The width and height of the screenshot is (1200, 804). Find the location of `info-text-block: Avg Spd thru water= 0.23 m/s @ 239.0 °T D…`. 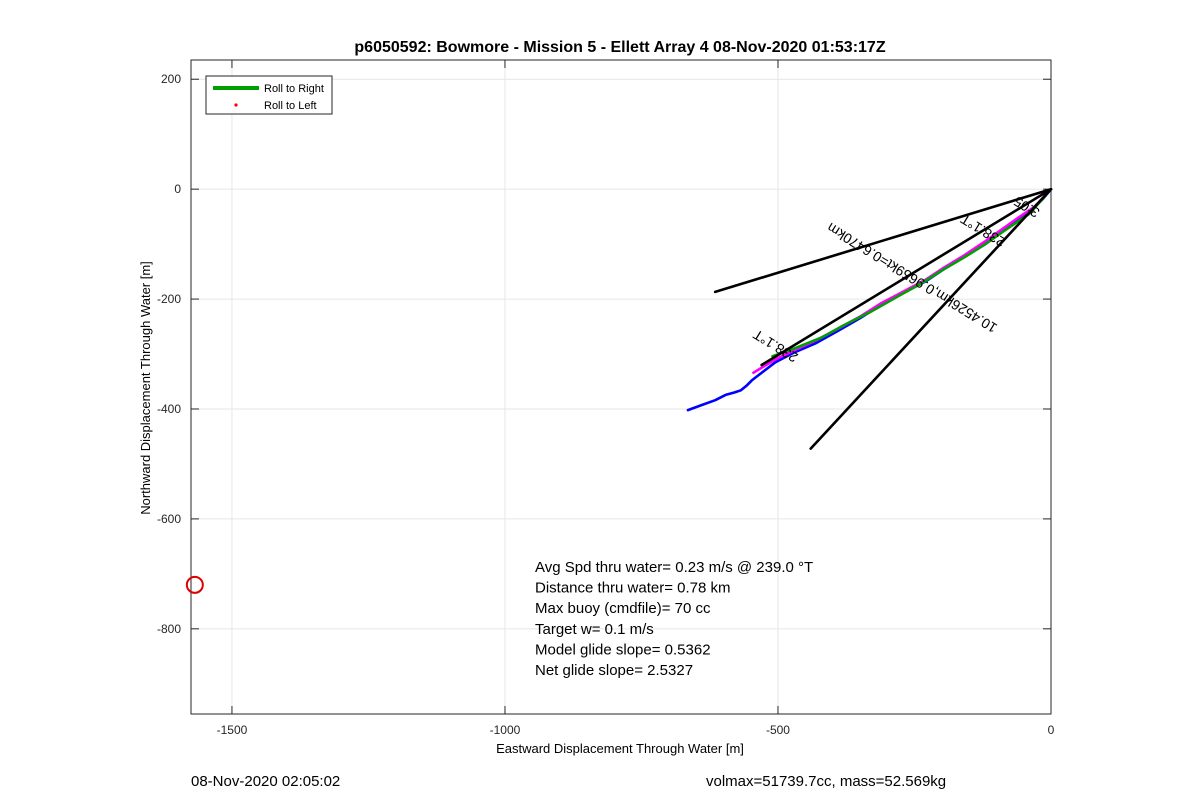

info-text-block: Avg Spd thru water= 0.23 m/s @ 239.0 °T D… is located at coordinates (674, 619).